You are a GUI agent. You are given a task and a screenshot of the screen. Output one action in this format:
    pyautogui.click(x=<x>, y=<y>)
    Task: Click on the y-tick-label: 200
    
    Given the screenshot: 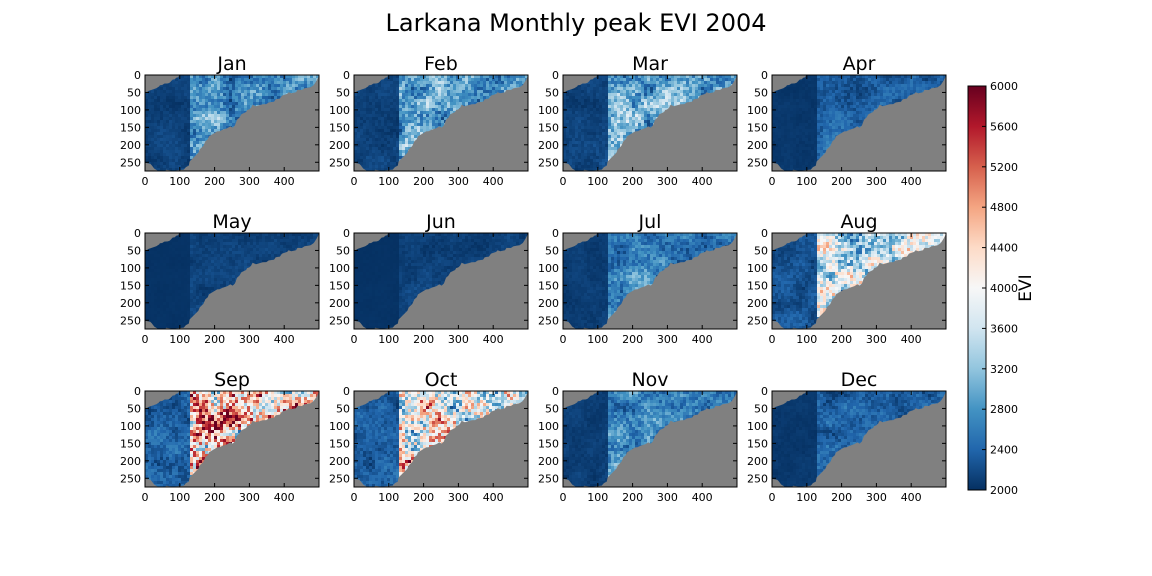 What is the action you would take?
    pyautogui.click(x=130, y=145)
    